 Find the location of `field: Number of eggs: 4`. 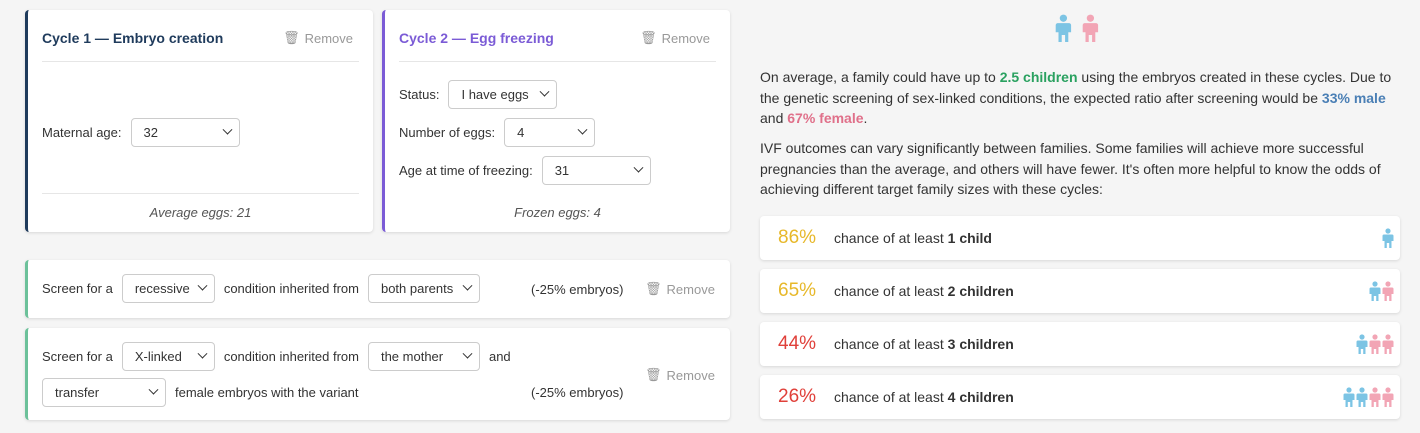

field: Number of eggs: 4 is located at coordinates (497, 132).